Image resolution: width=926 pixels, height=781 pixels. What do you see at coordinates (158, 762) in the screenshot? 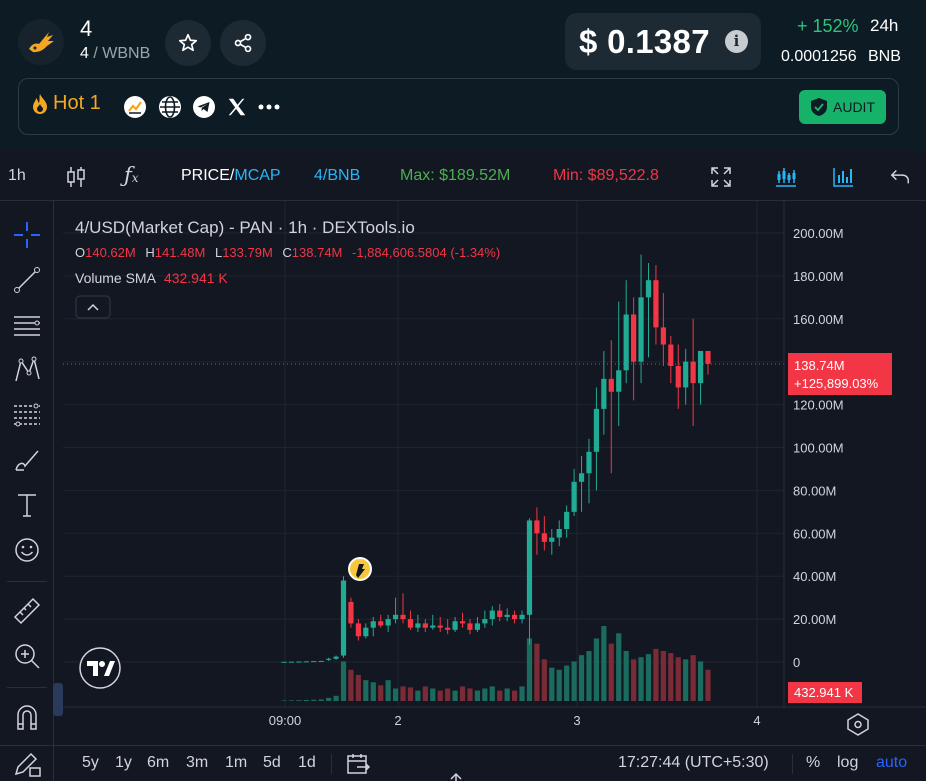
I see `range-6m: 6m` at bounding box center [158, 762].